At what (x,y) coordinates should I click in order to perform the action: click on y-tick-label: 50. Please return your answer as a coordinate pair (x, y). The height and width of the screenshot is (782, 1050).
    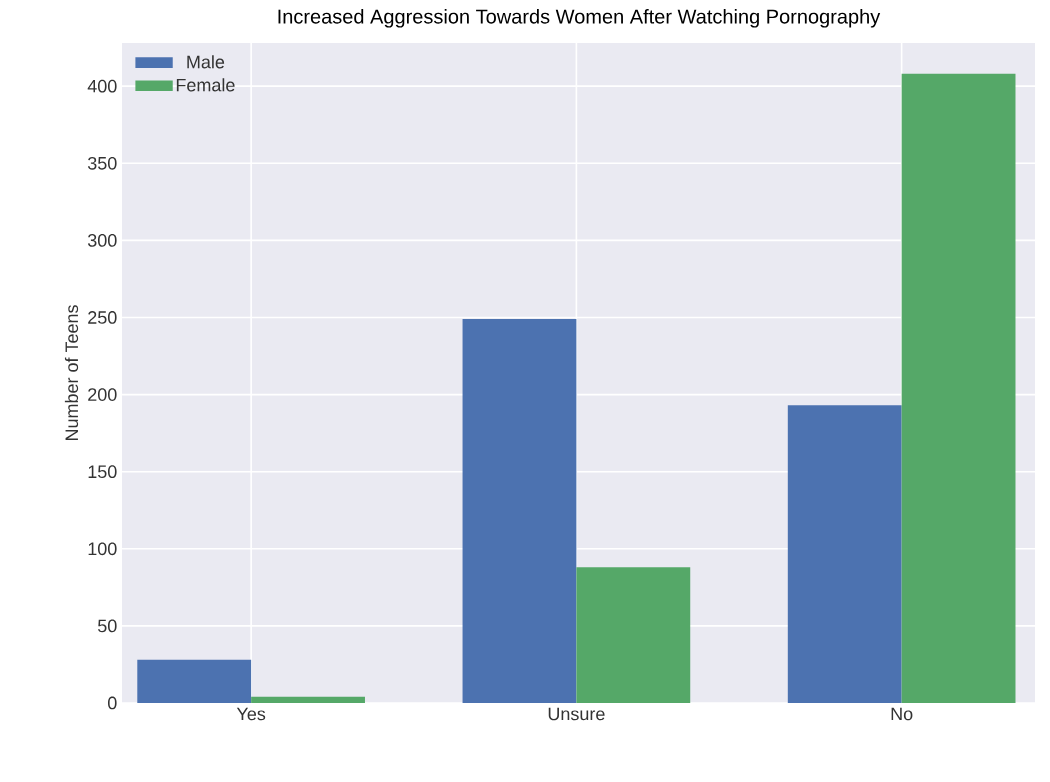
    Looking at the image, I should click on (107, 626).